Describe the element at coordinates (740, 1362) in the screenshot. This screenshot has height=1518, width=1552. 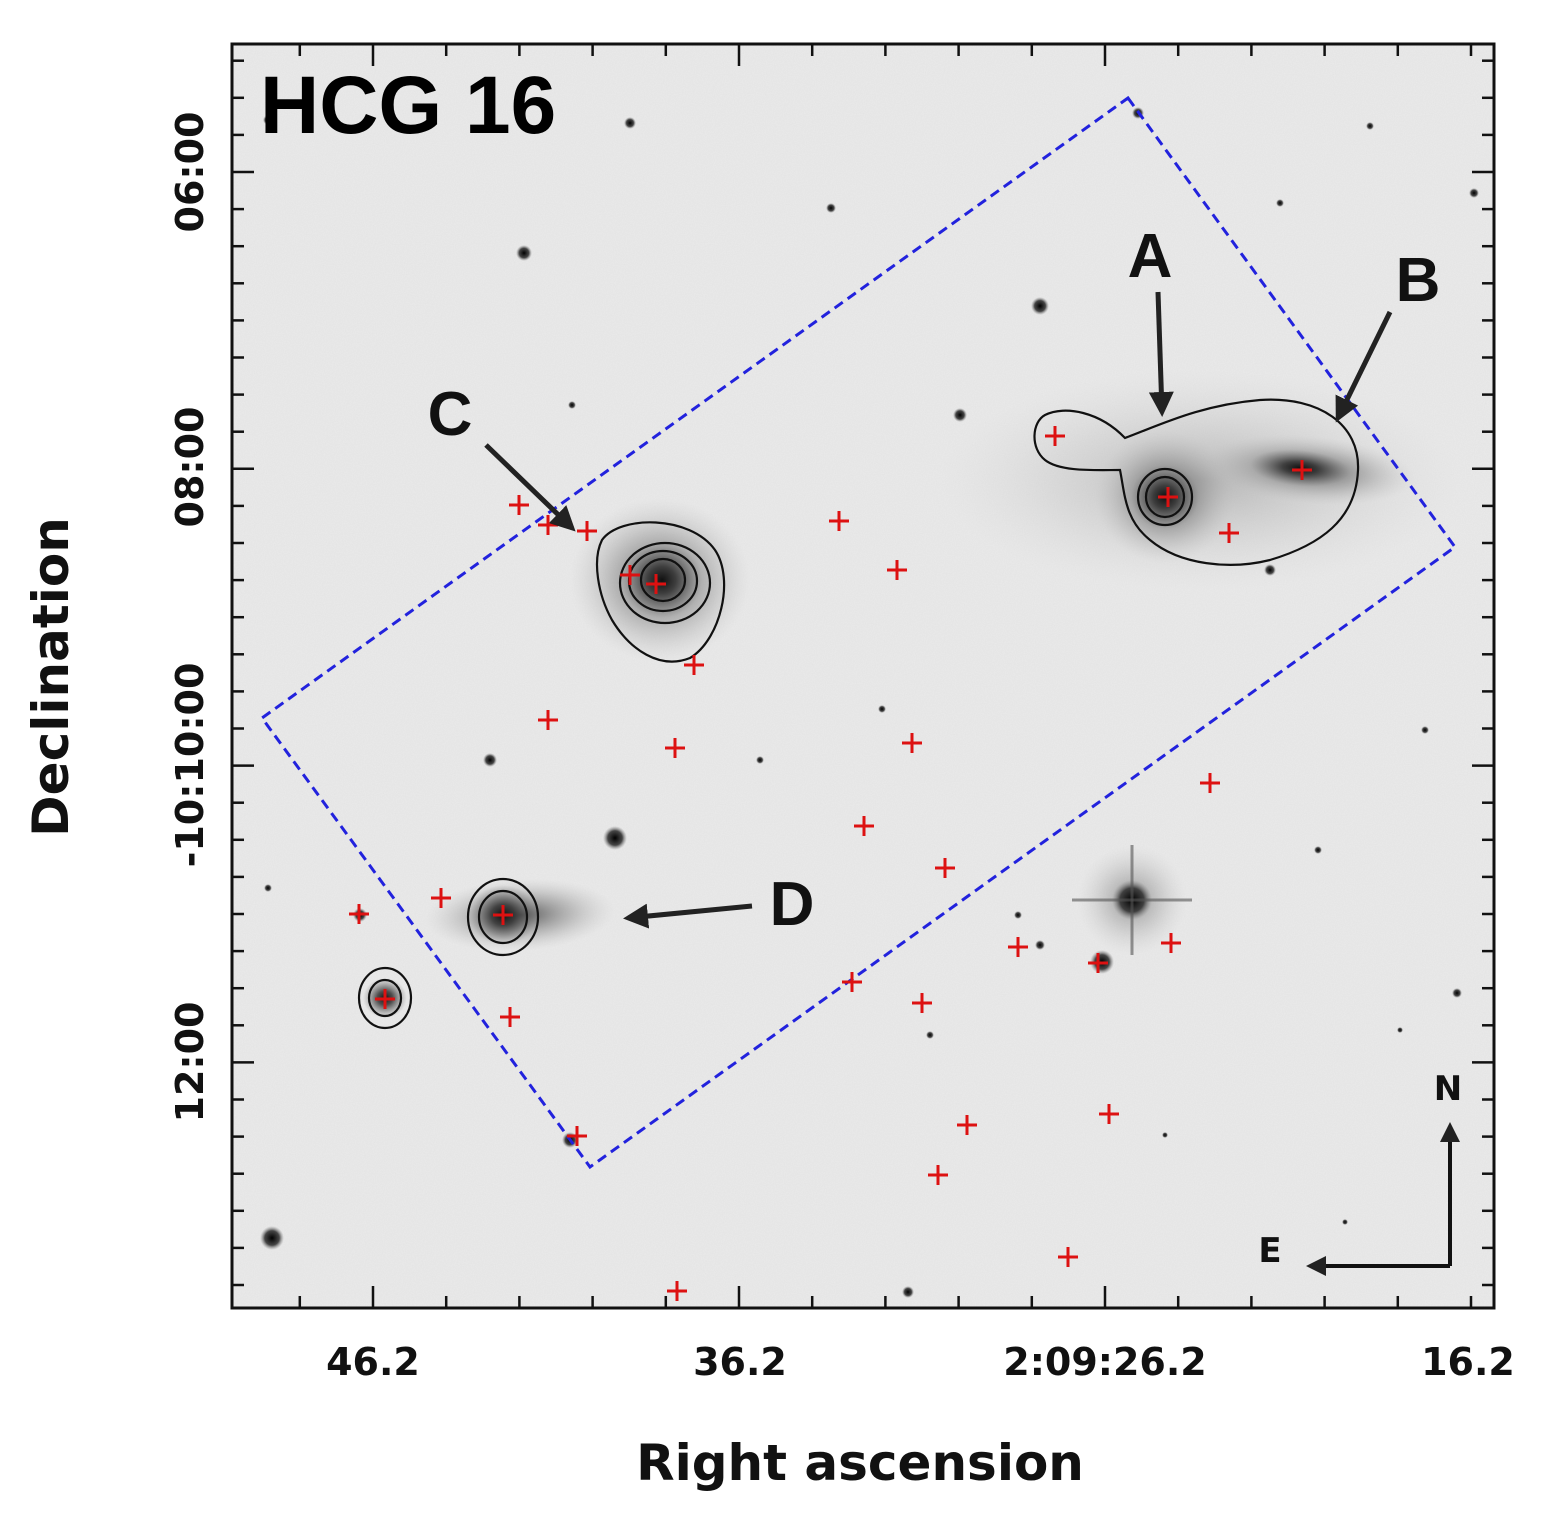
I see `x-tick-label: 36.2` at that location.